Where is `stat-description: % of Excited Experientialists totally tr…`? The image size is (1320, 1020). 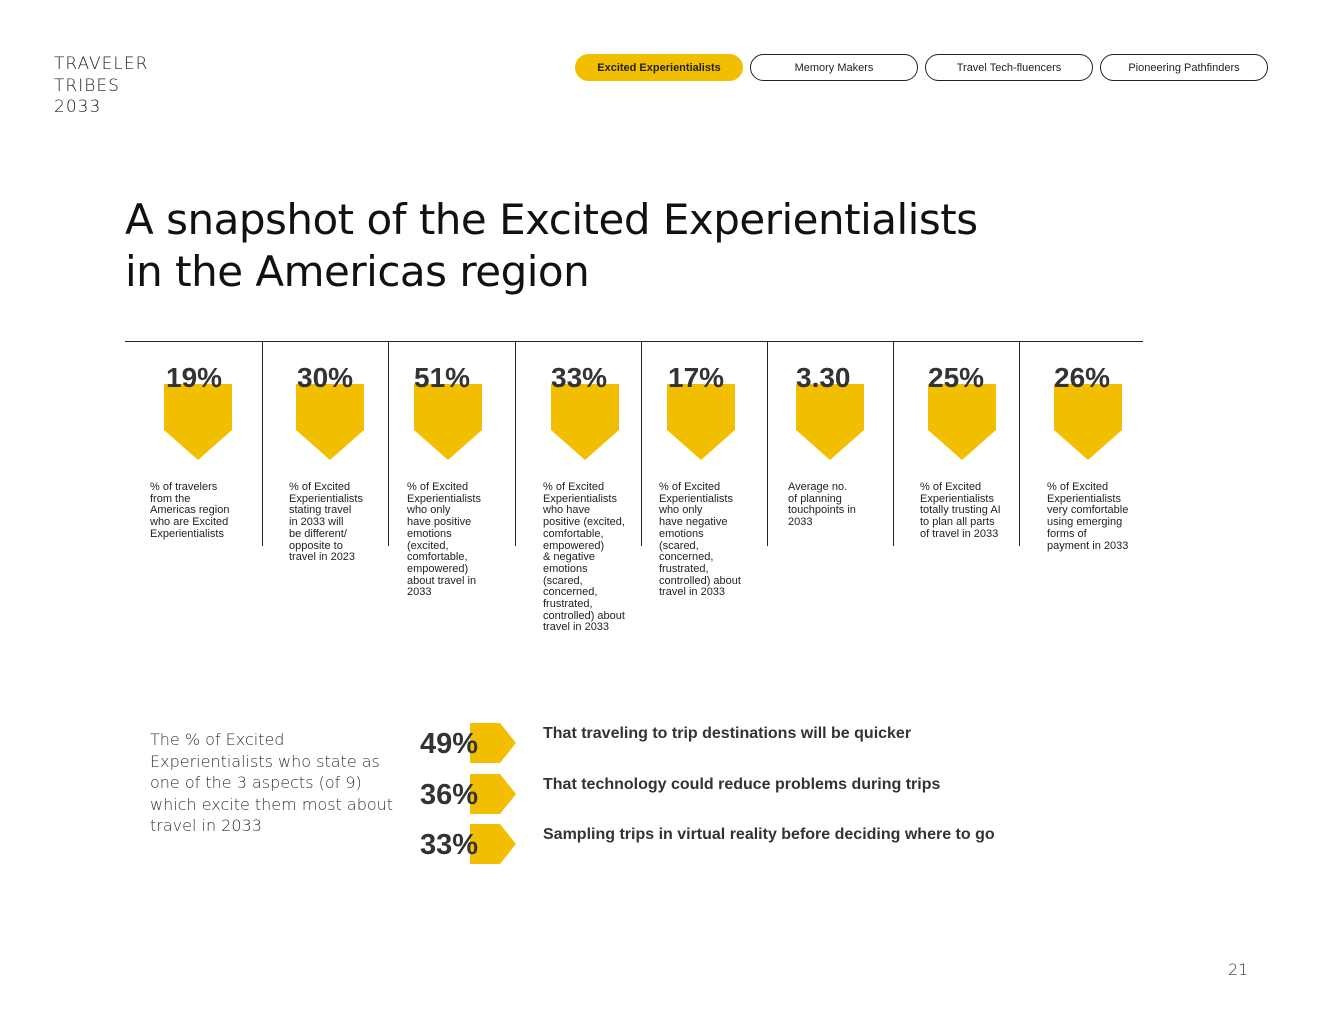
stat-description: % of Excited Experientialists totally tr… is located at coordinates (960, 510).